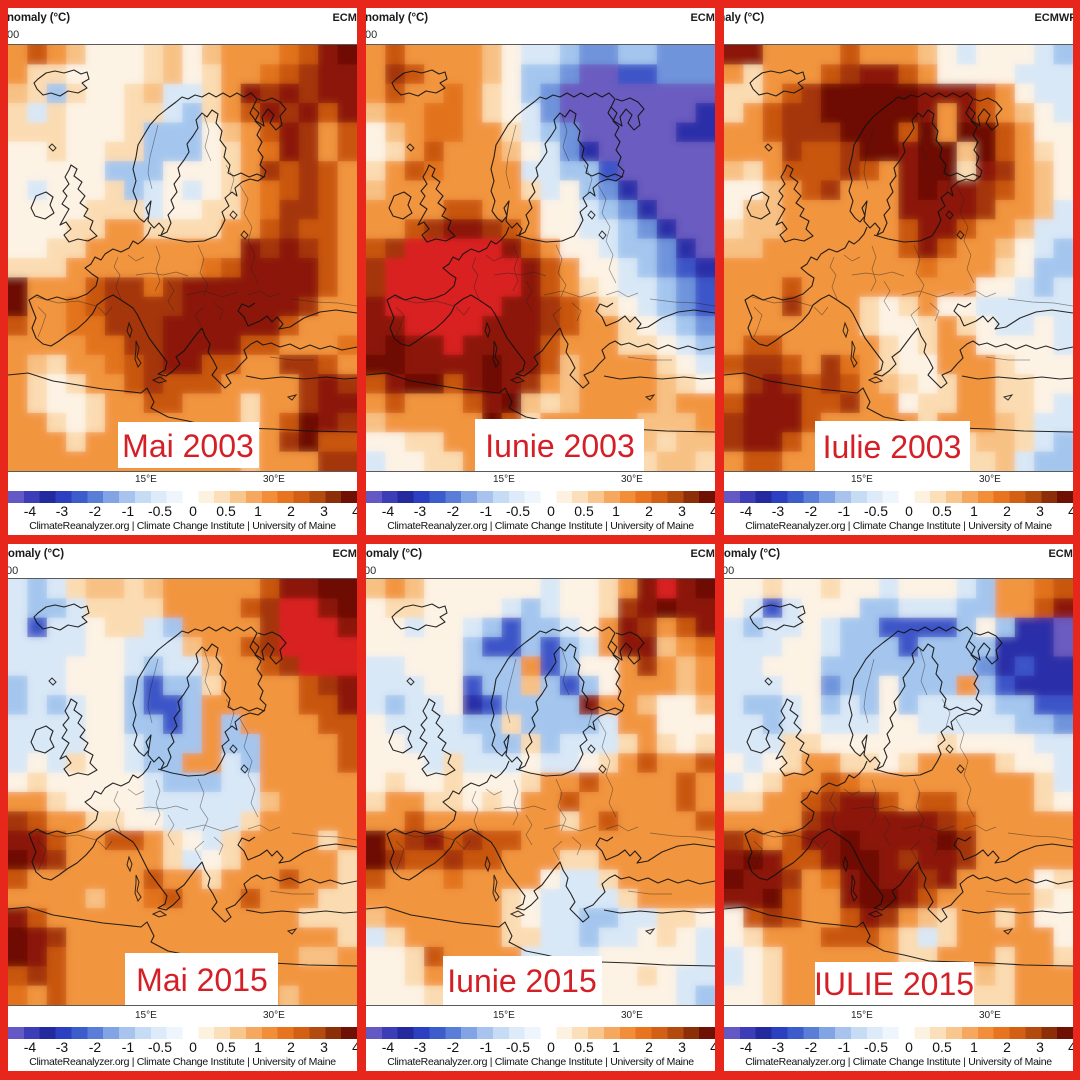 The height and width of the screenshot is (1080, 1080). I want to click on svg-text: Mai 2015, so click(202, 980).